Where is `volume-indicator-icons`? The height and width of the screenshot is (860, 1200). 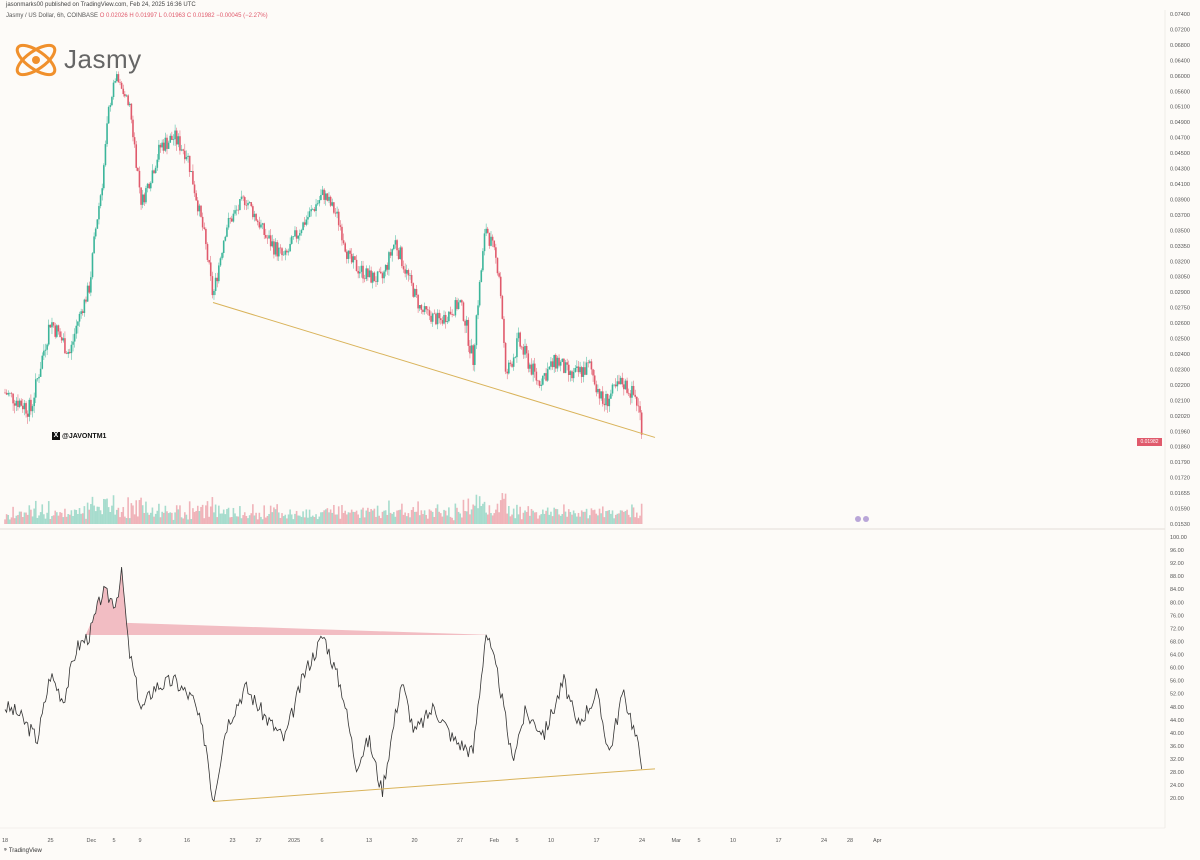 volume-indicator-icons is located at coordinates (862, 519).